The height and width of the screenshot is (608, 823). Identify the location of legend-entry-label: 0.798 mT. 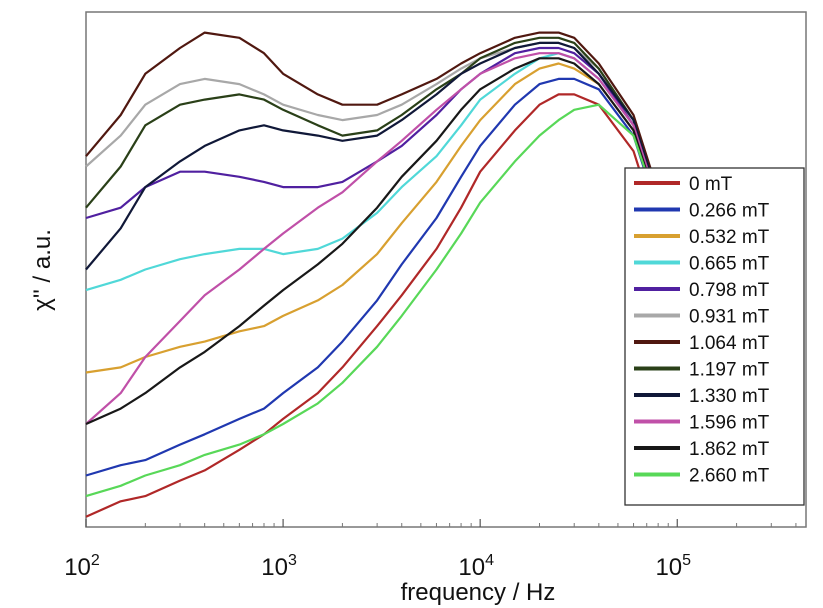
(729, 290).